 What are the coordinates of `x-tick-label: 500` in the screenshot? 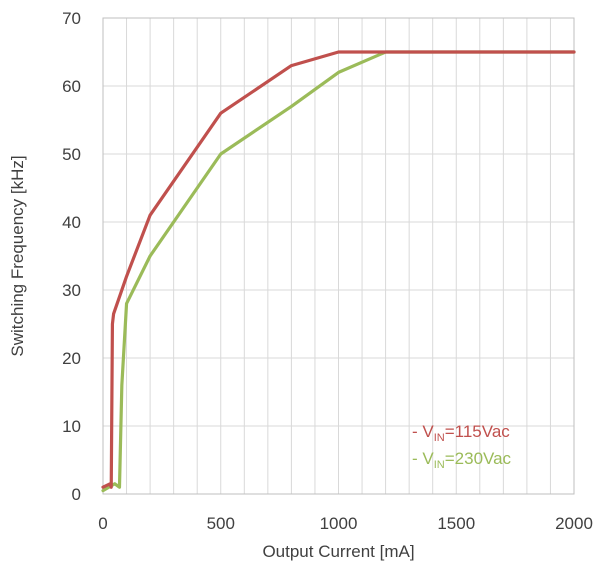 It's located at (221, 523).